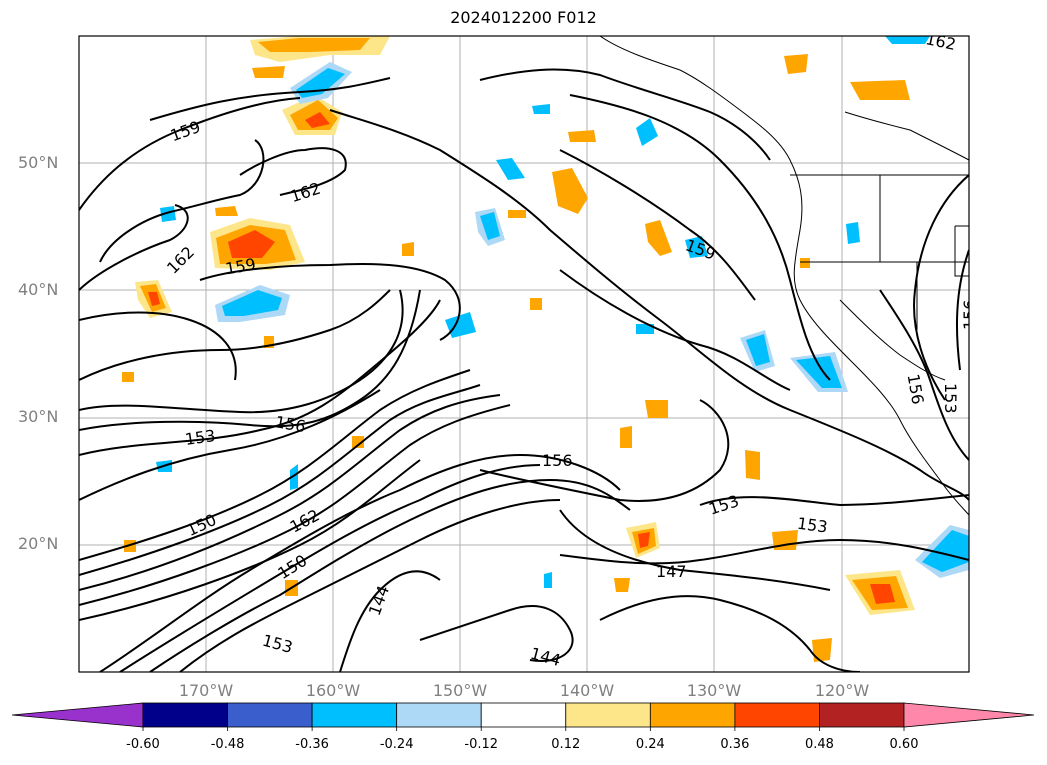 The height and width of the screenshot is (765, 1047). Describe the element at coordinates (481, 744) in the screenshot. I see `colorbar-tick-label: -0.12` at that location.